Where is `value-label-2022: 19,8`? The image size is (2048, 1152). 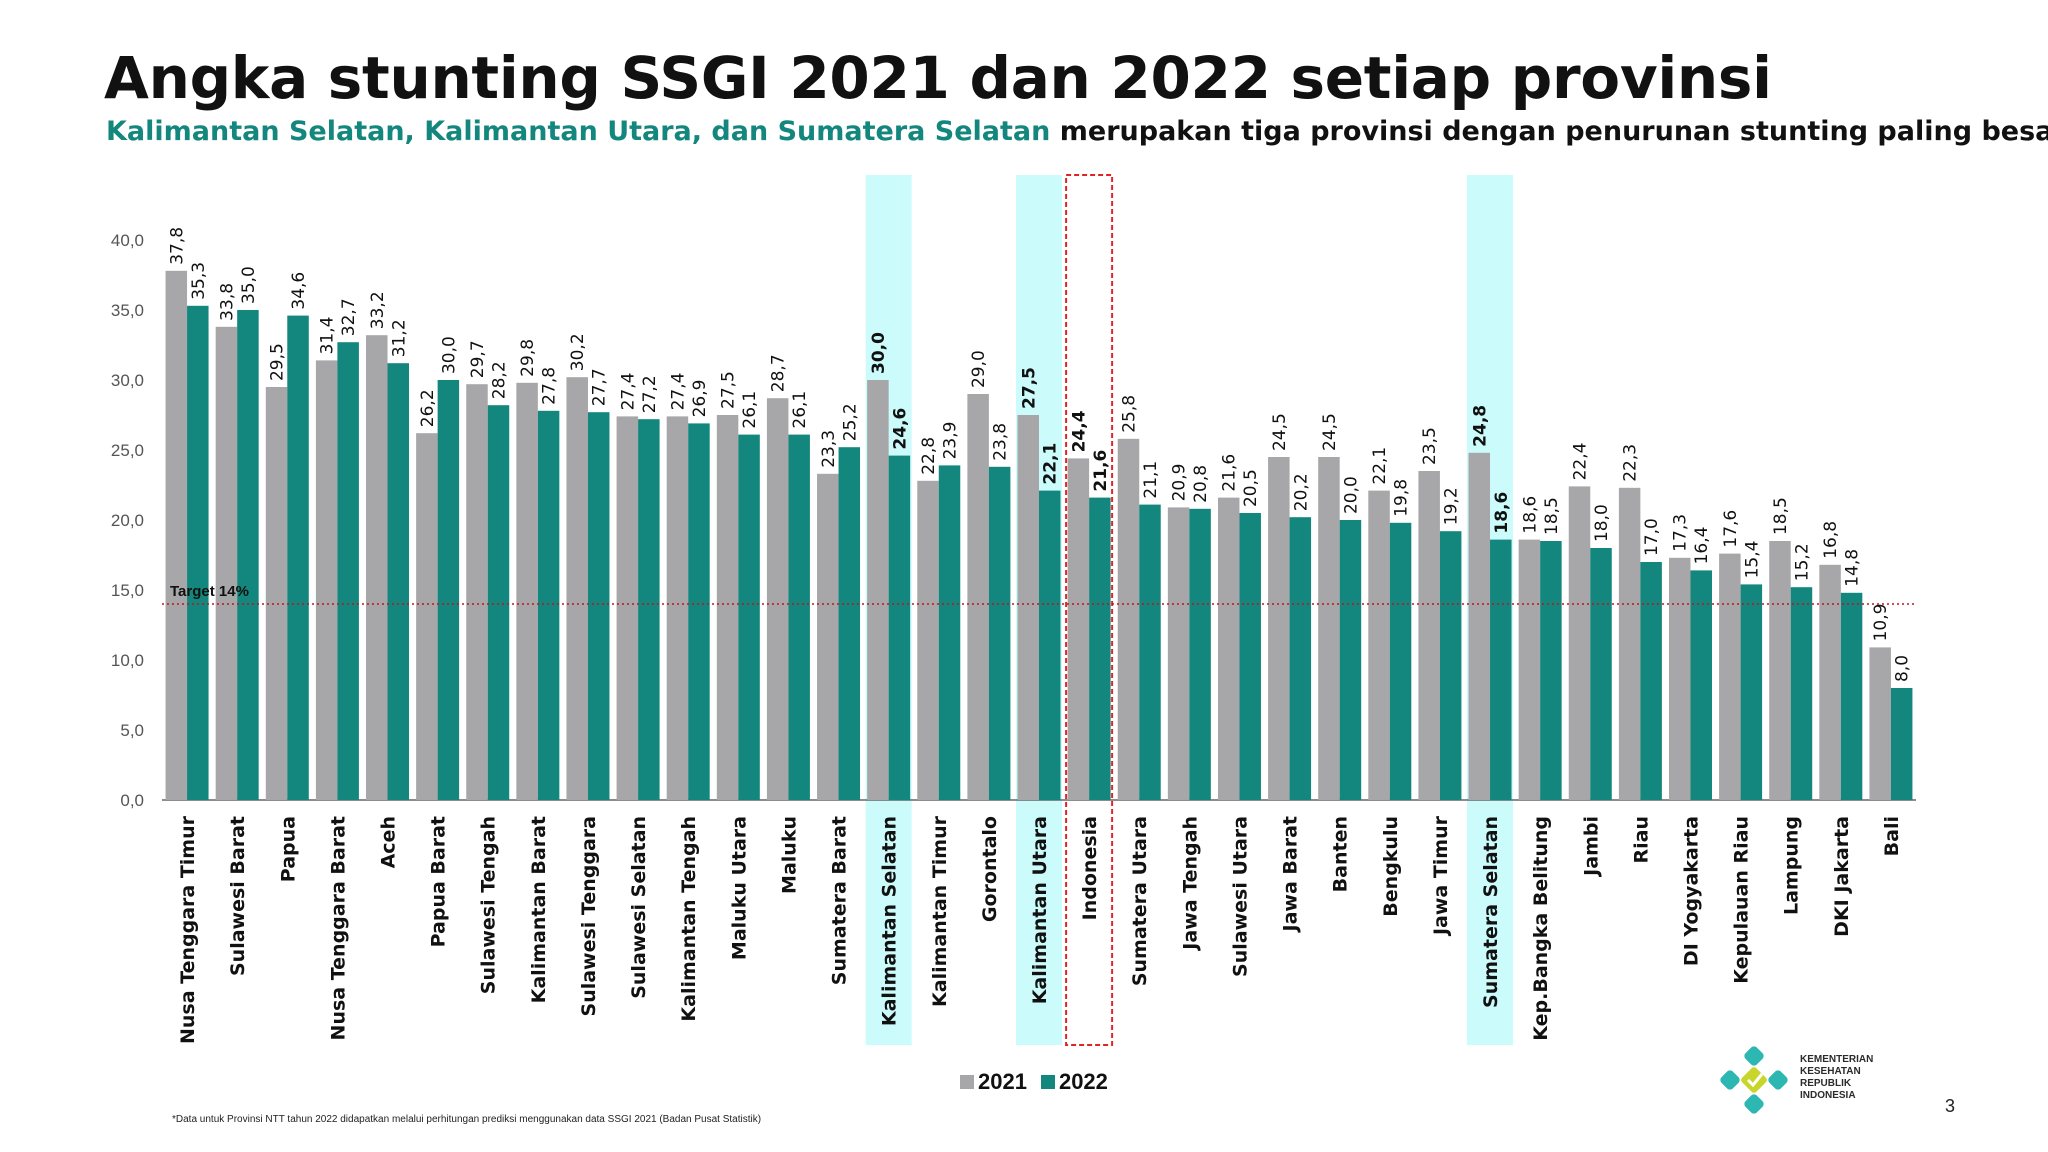
value-label-2022: 19,8 is located at coordinates (1402, 498).